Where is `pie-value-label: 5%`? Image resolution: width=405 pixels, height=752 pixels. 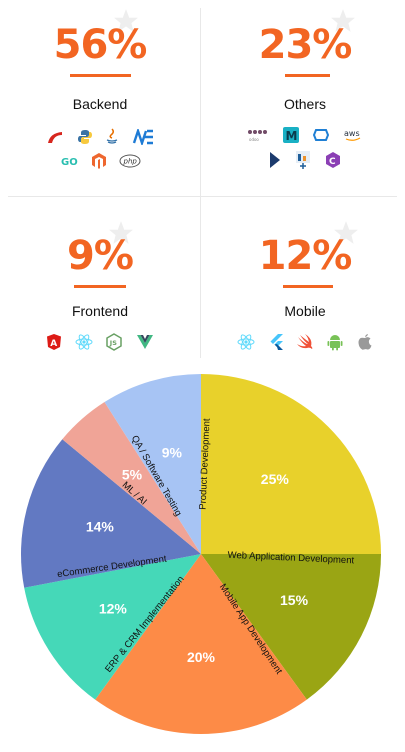 pie-value-label: 5% is located at coordinates (132, 474).